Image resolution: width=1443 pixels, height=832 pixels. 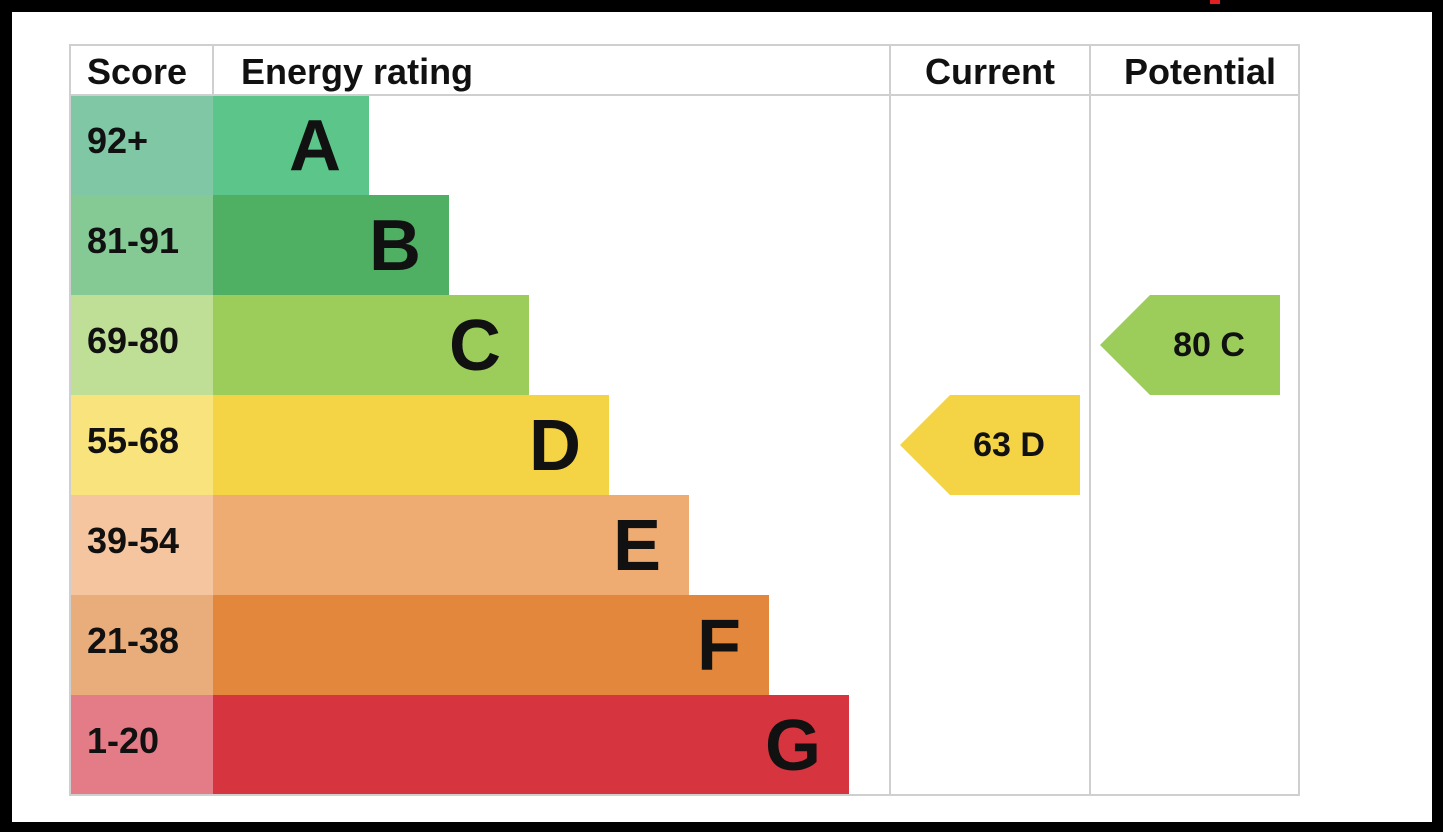 I want to click on score-cell-g, so click(x=141, y=745).